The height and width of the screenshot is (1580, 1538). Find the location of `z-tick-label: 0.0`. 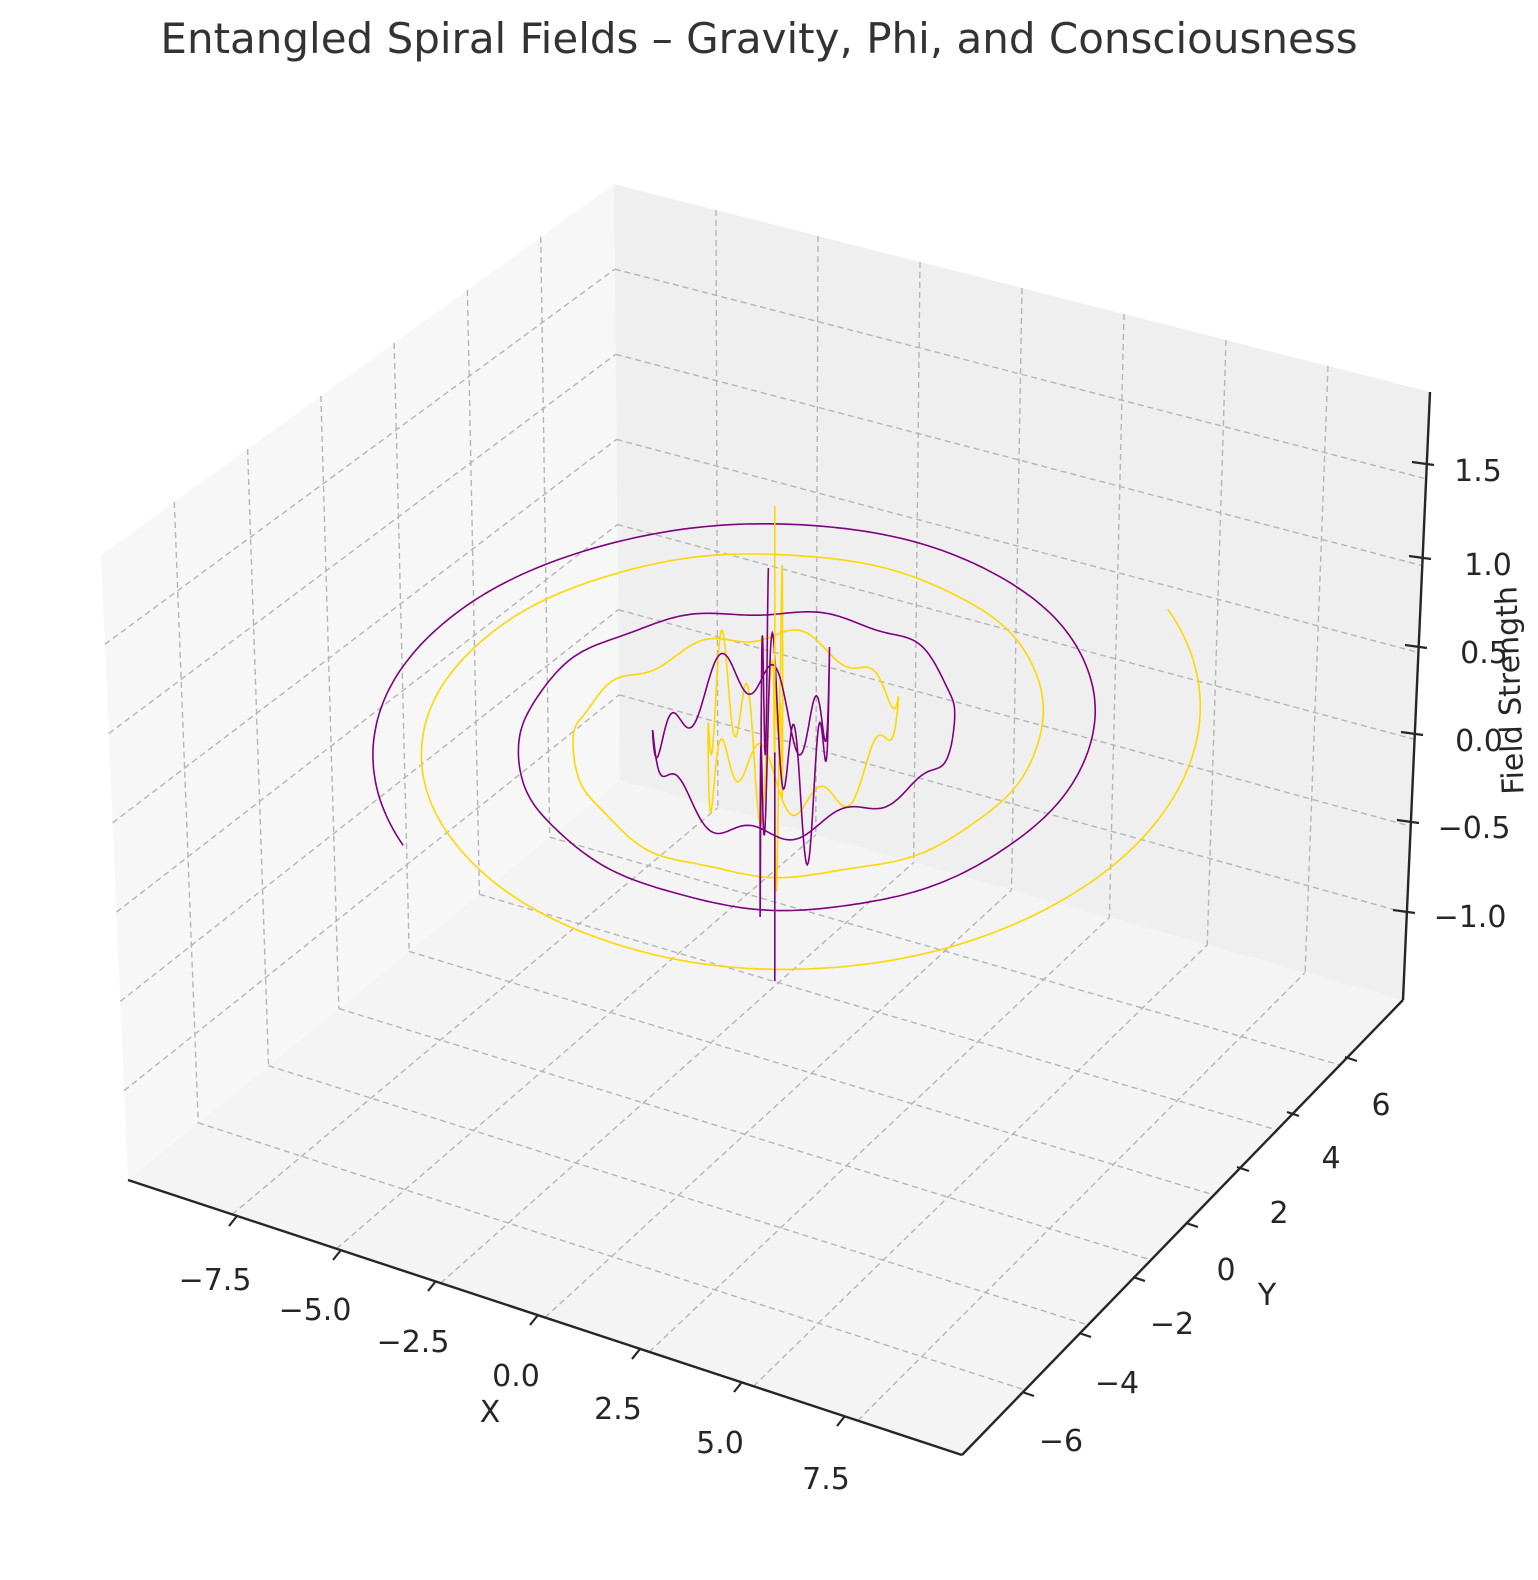

z-tick-label: 0.0 is located at coordinates (1479, 741).